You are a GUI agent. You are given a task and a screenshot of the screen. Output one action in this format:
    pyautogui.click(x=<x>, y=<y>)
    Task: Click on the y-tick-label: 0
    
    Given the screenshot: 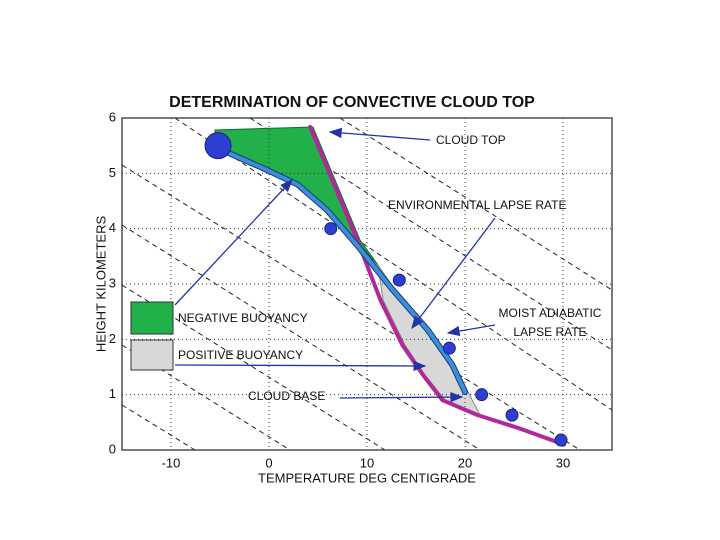 What is the action you would take?
    pyautogui.click(x=112, y=448)
    